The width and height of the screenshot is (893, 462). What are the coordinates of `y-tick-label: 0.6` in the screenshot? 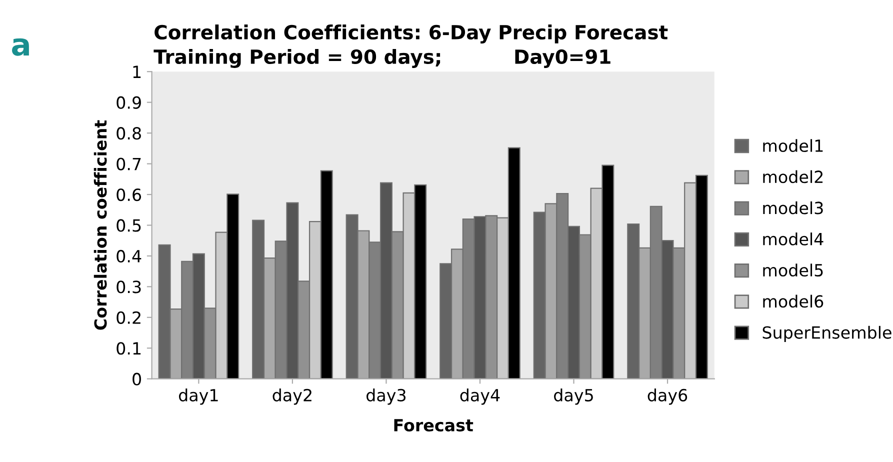 It's located at (129, 195).